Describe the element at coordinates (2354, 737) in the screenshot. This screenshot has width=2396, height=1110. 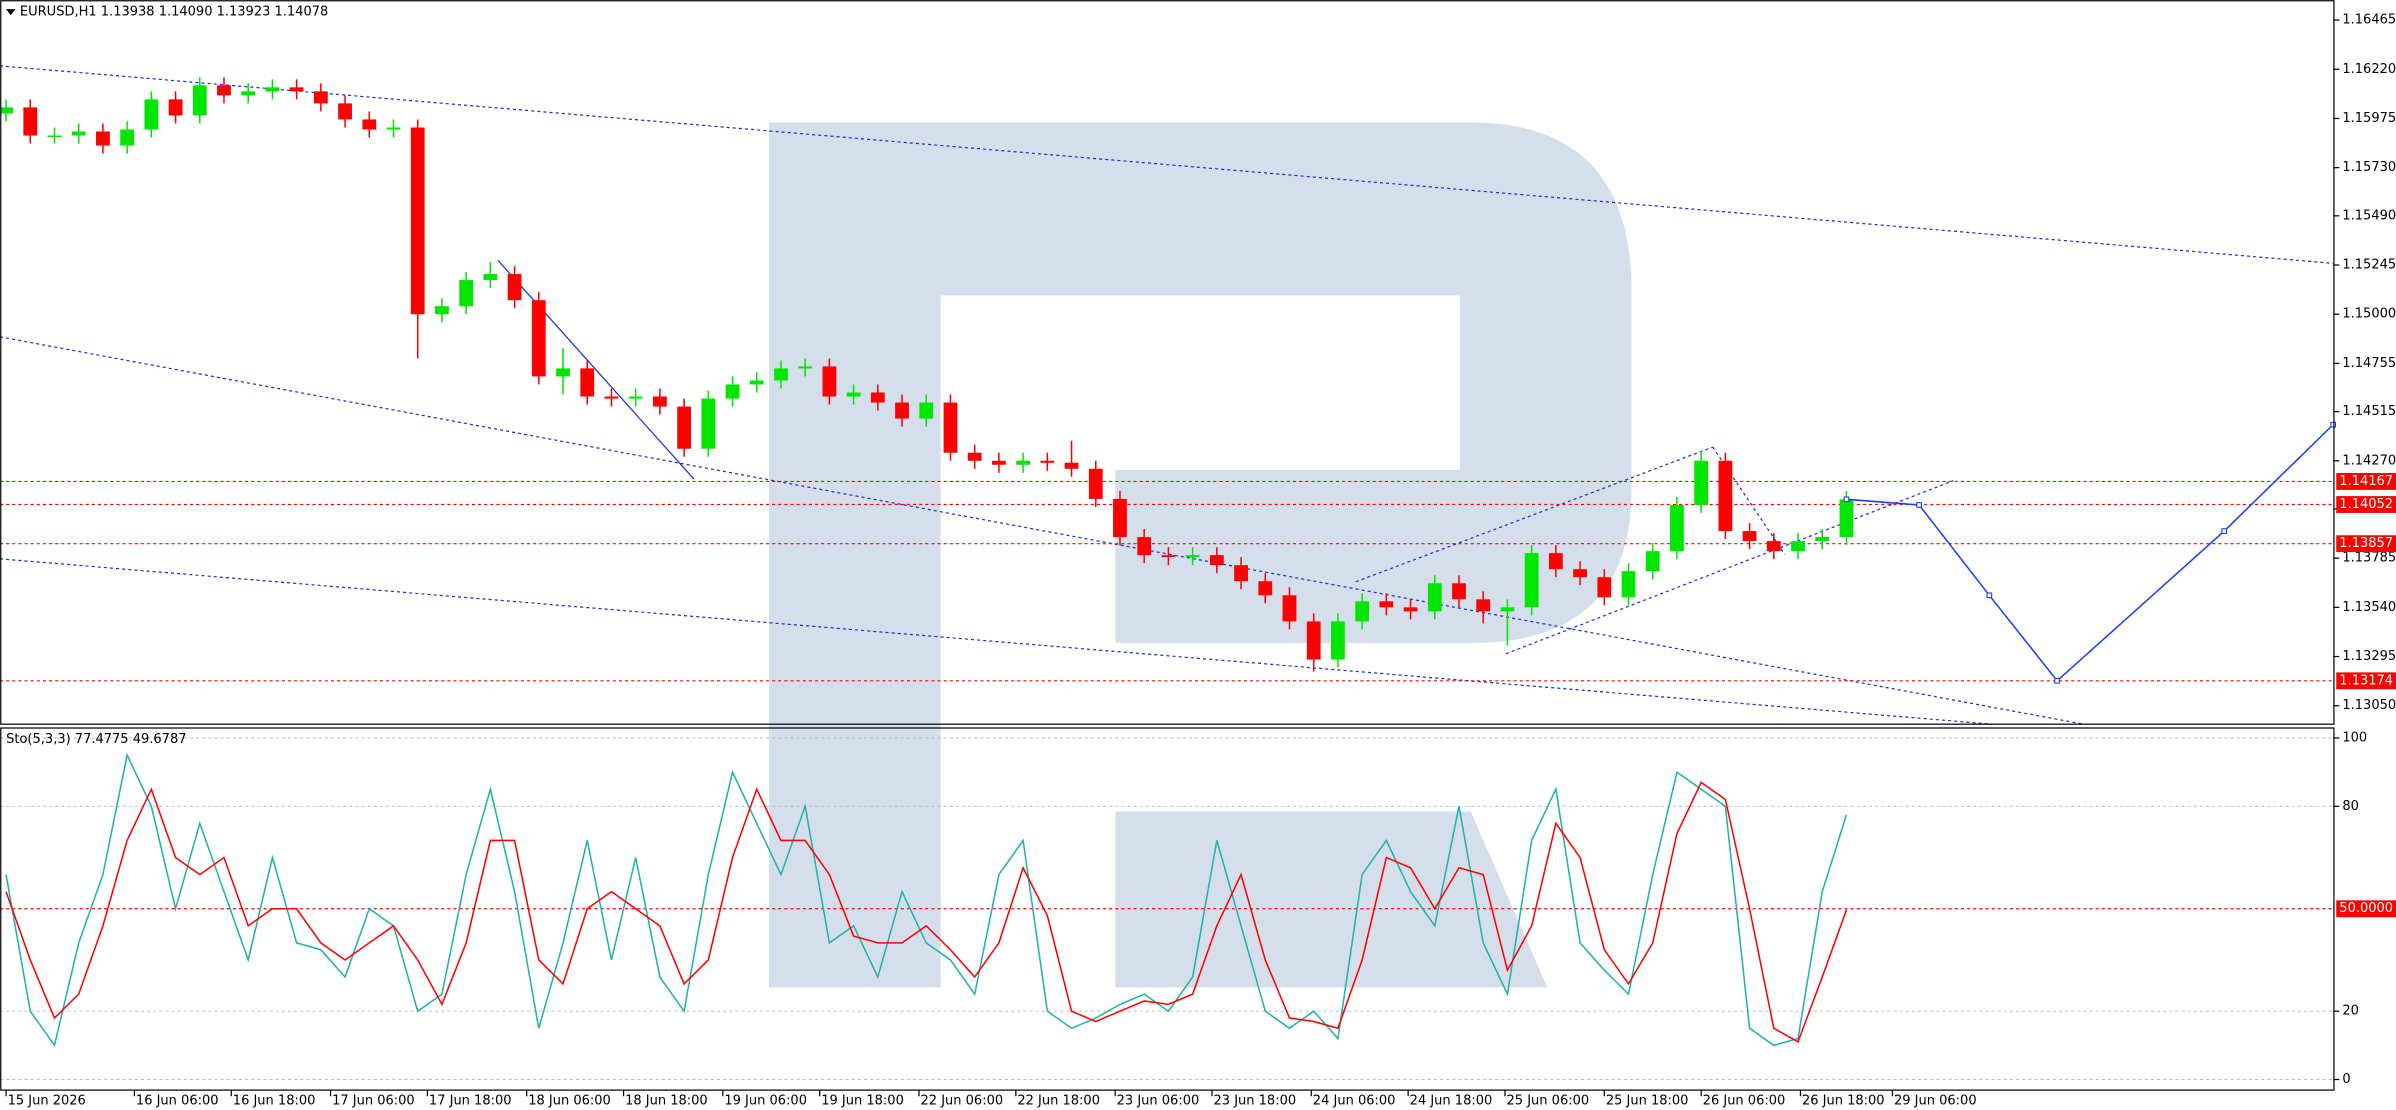
I see `y-tick-label: 100` at that location.